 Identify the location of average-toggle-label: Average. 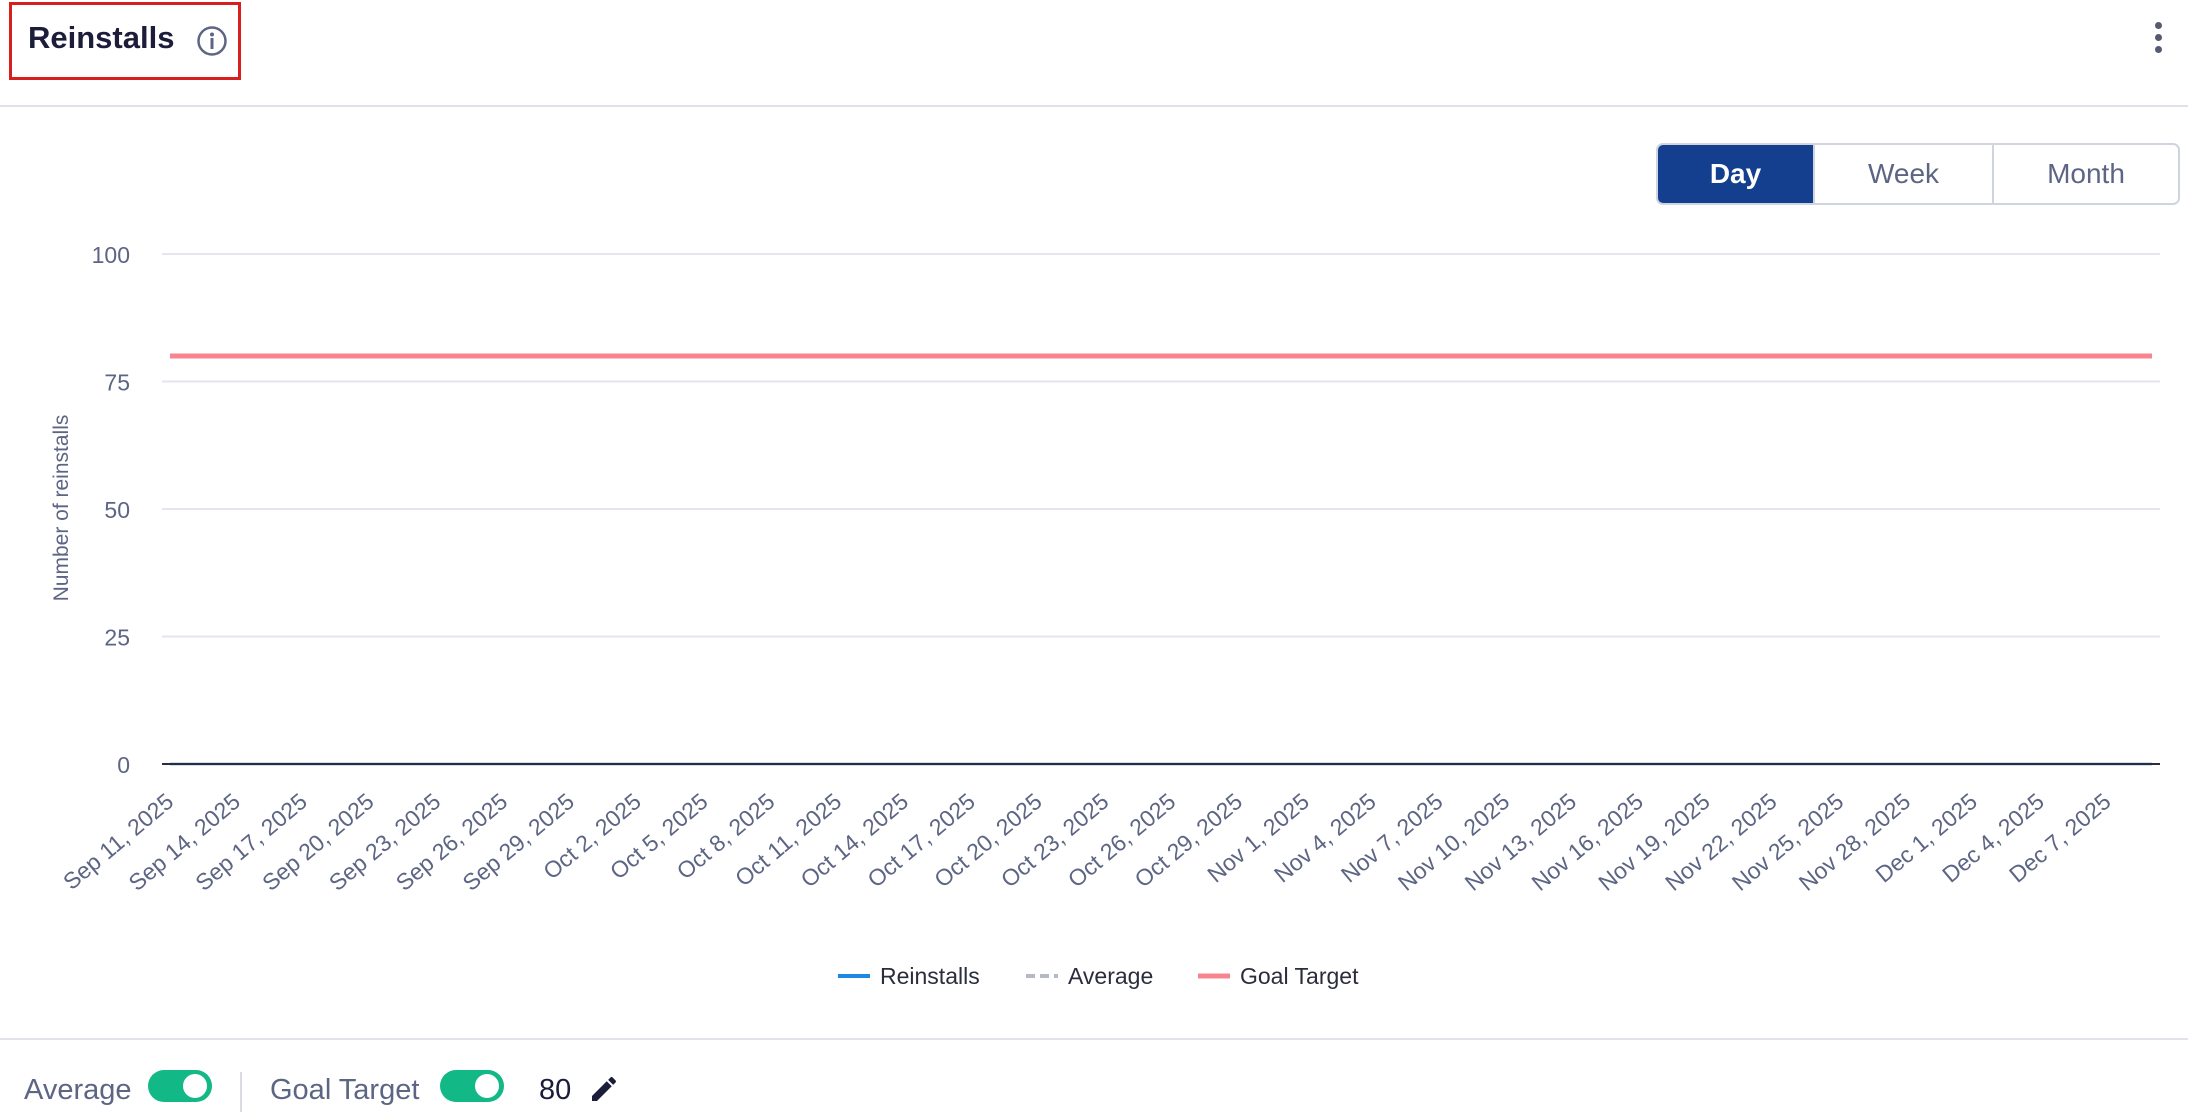
(78, 1090).